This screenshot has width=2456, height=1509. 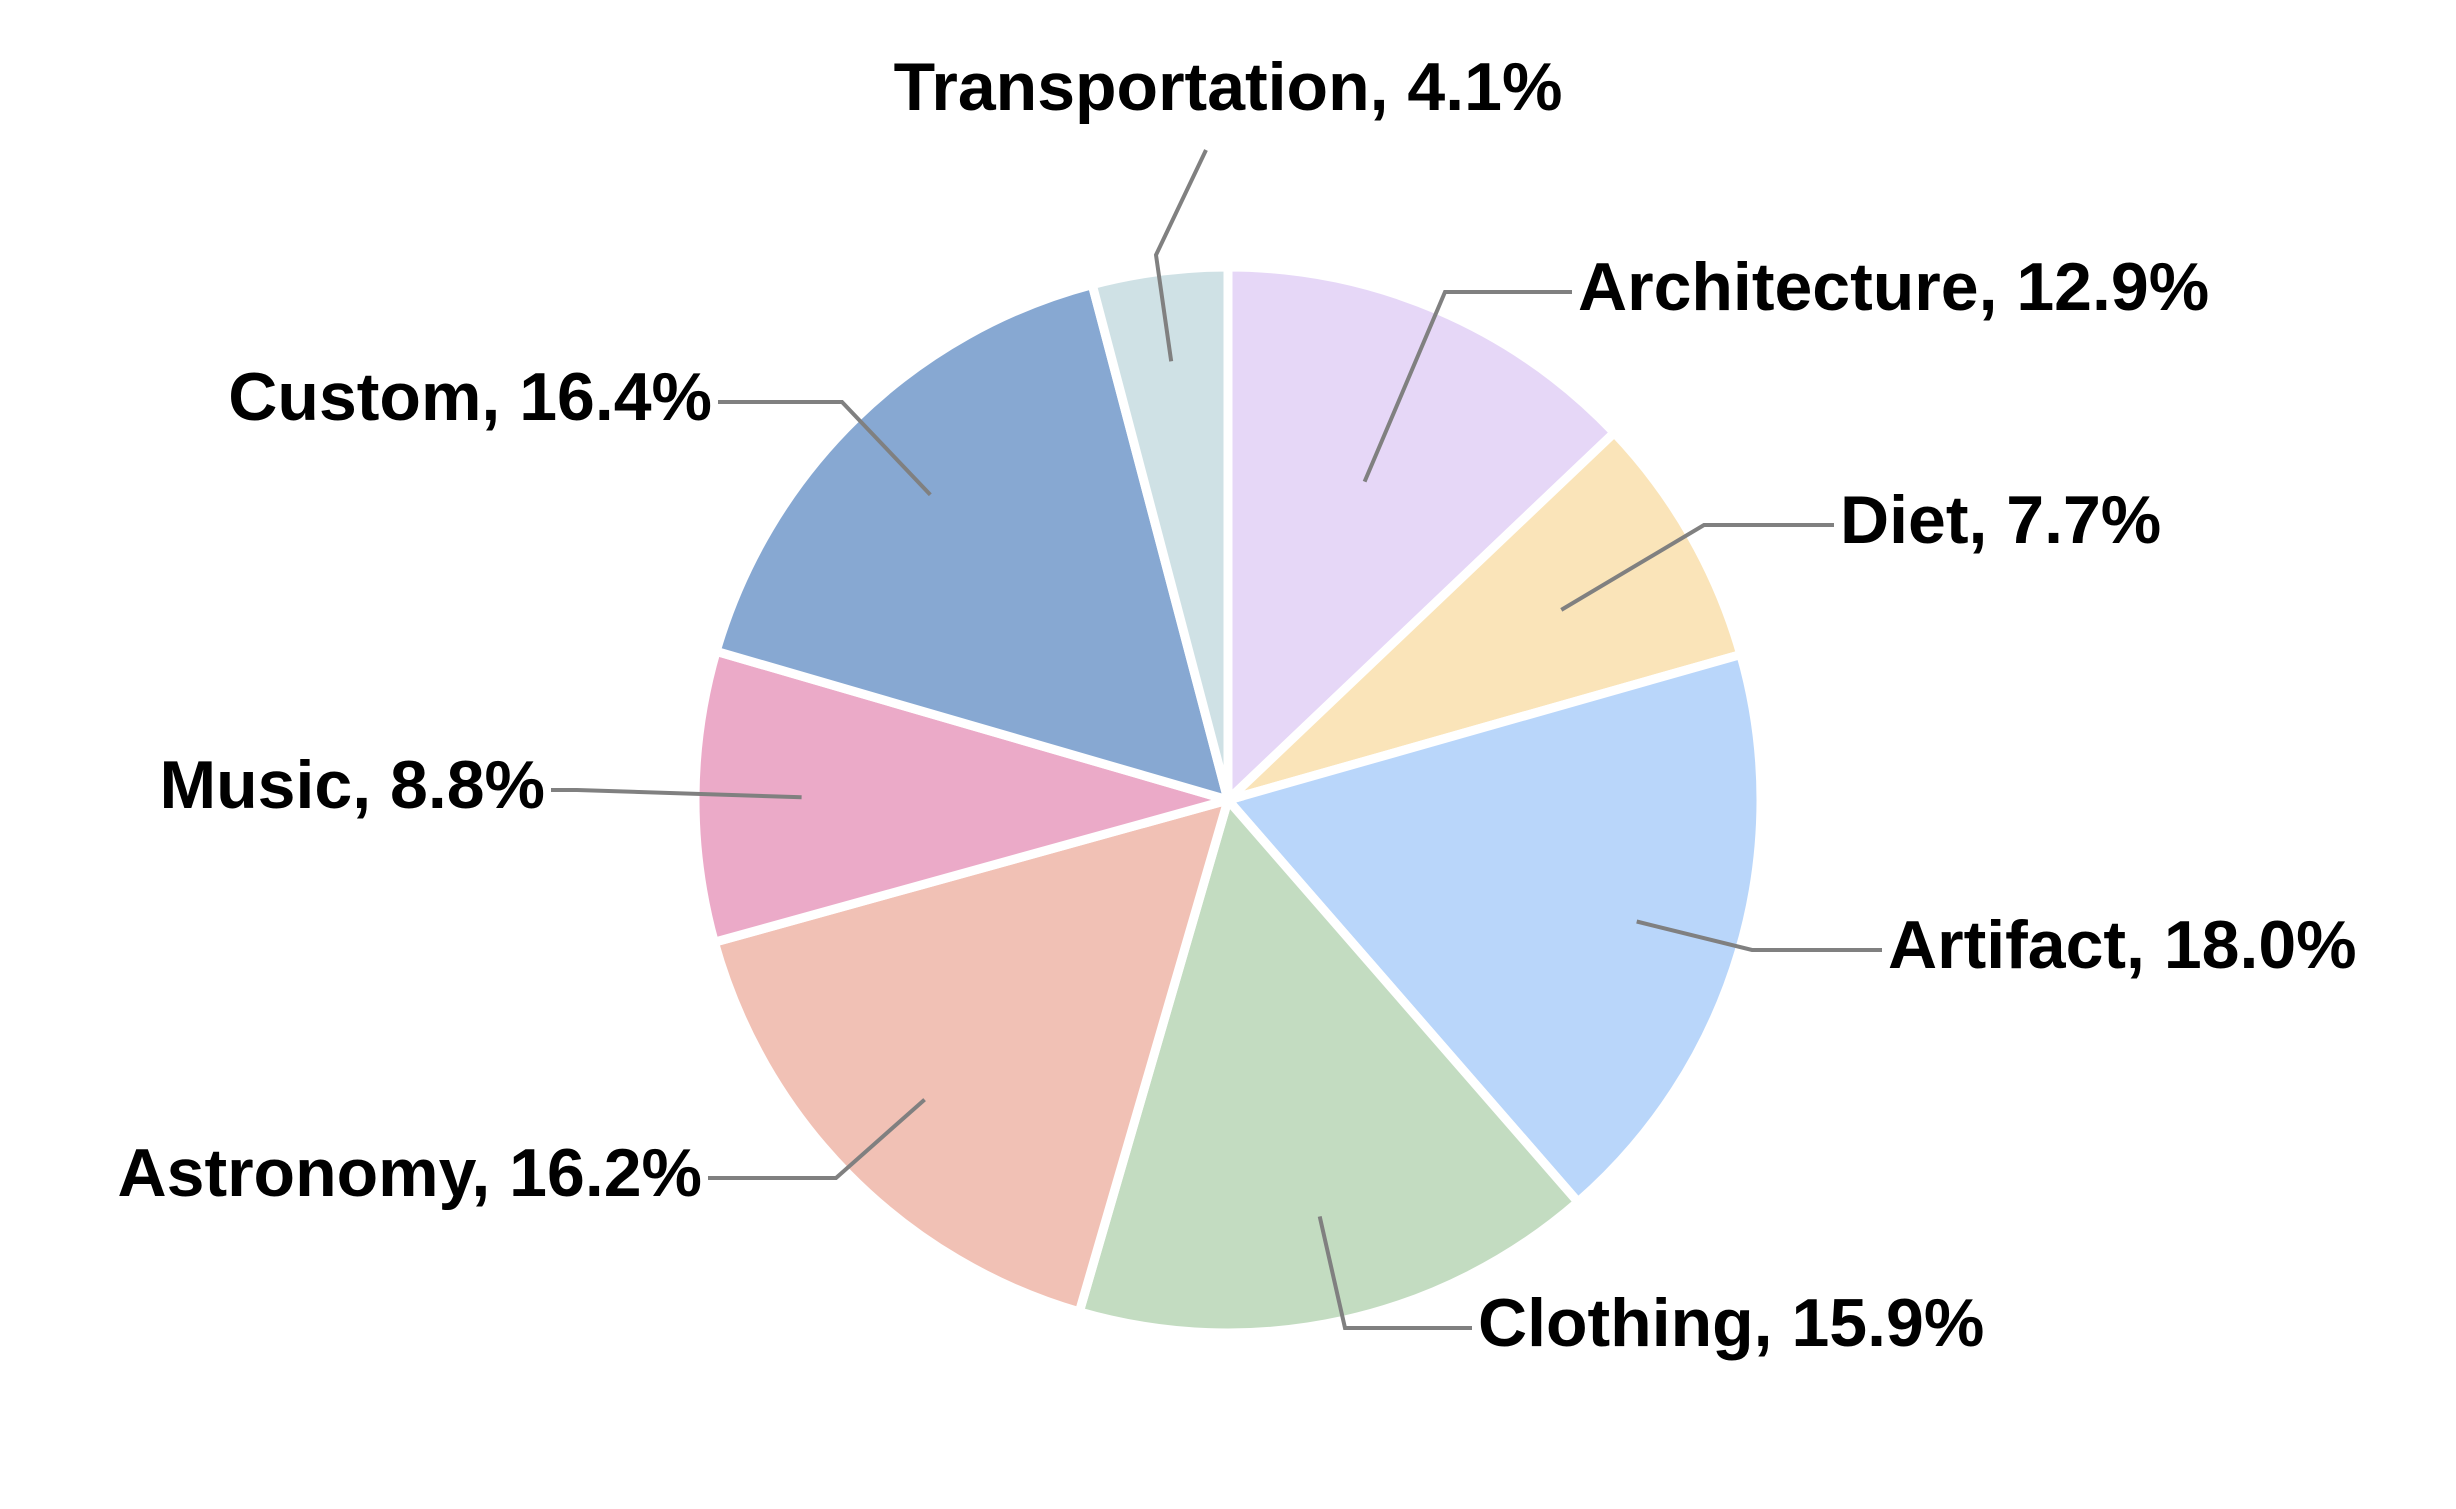 What do you see at coordinates (1467, 386) in the screenshot?
I see `leader-architecture` at bounding box center [1467, 386].